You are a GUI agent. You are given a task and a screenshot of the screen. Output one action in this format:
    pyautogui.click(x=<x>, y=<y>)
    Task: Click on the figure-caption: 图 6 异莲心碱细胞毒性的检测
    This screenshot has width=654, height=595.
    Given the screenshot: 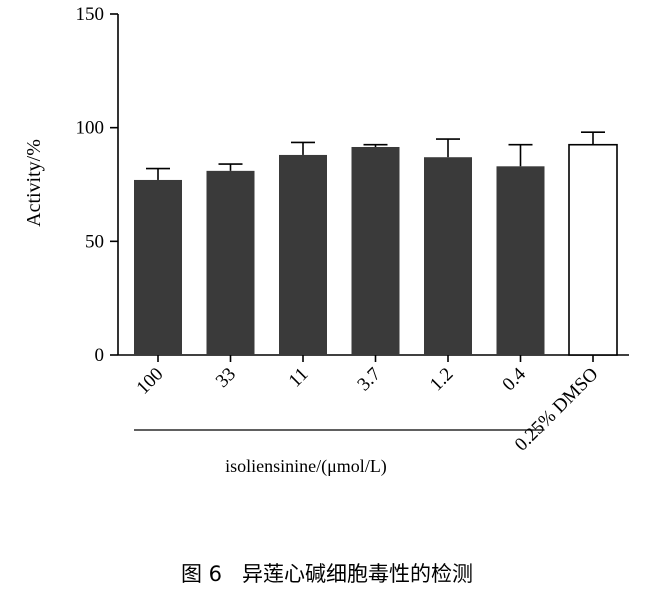 What is the action you would take?
    pyautogui.click(x=327, y=573)
    